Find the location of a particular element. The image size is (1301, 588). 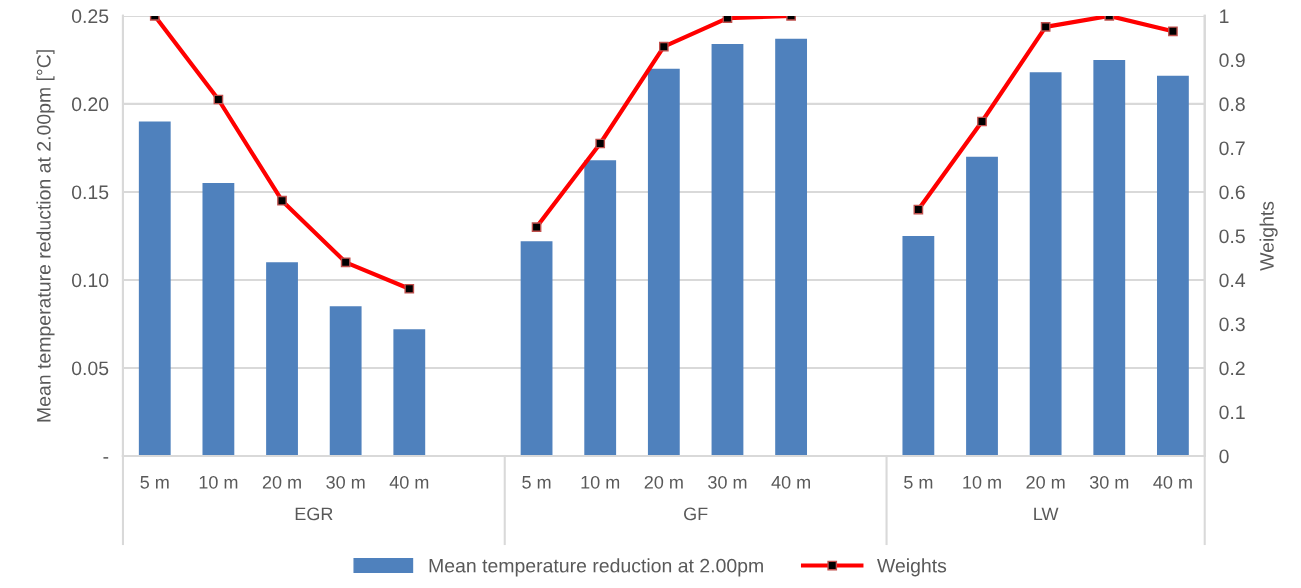

y2-tick-label: 0.6 is located at coordinates (1232, 192).